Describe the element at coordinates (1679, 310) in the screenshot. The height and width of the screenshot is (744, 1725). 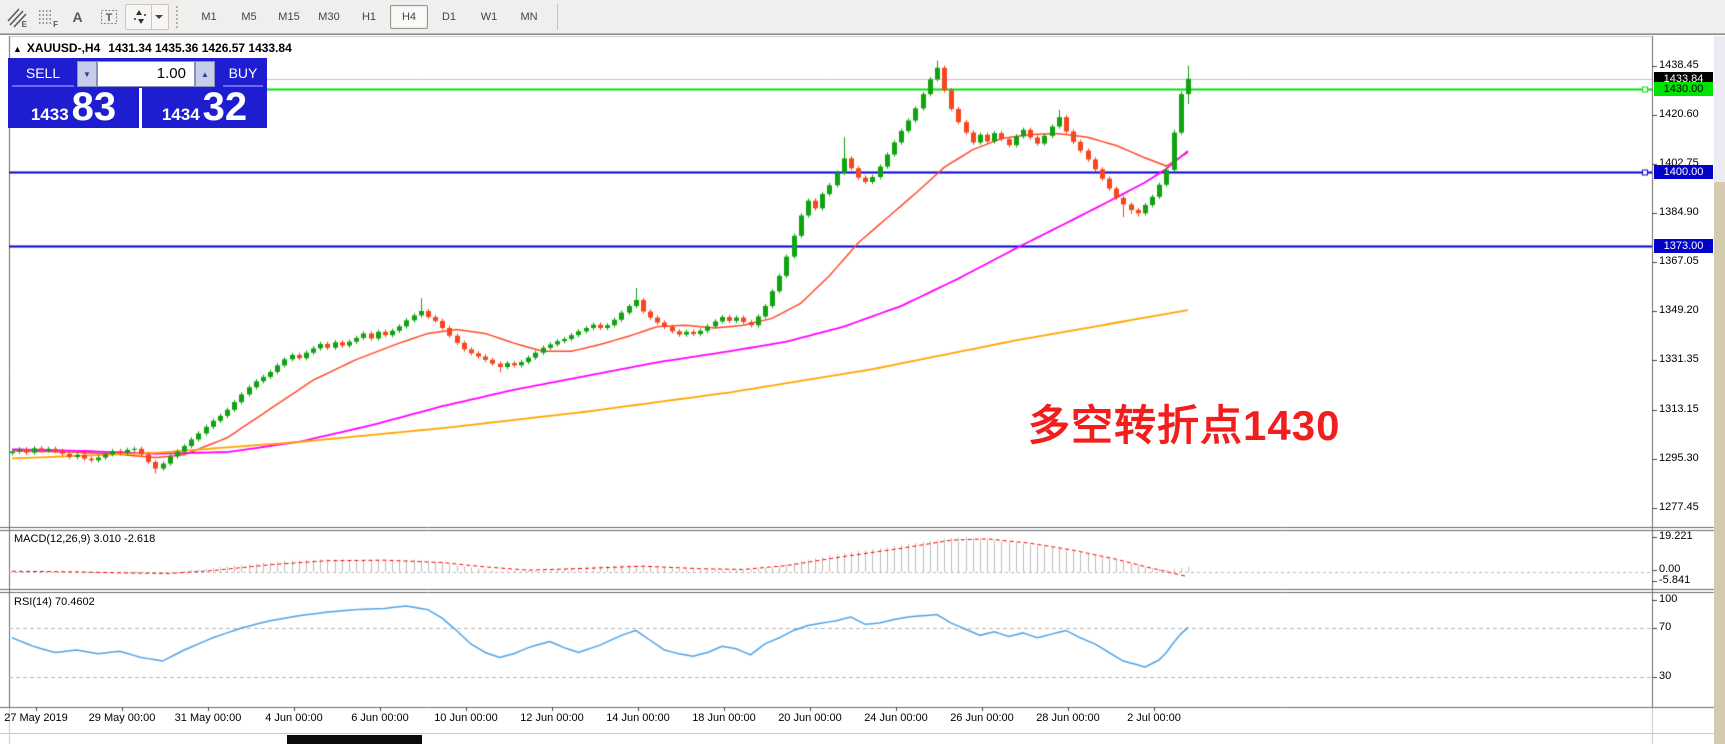
I see `price-tick-label: 1349.20` at that location.